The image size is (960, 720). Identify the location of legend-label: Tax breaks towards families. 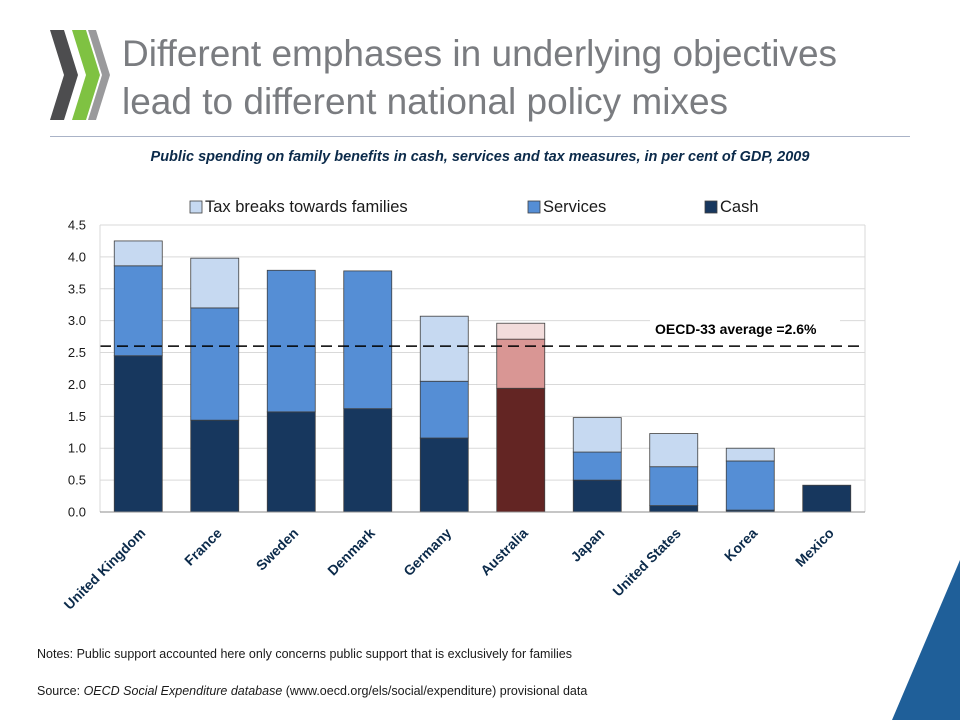
(306, 207).